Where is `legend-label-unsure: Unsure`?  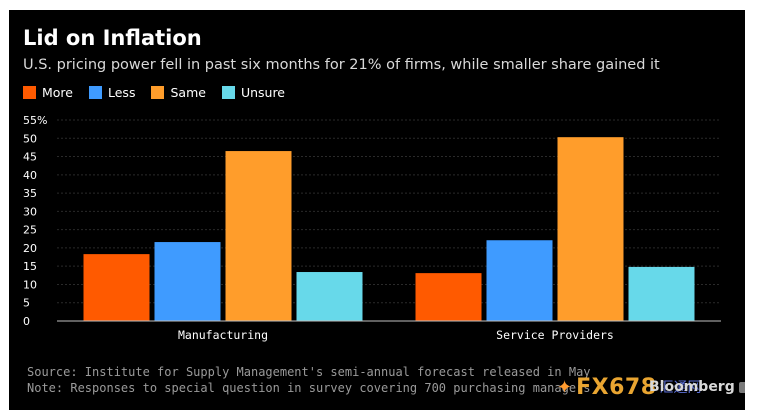 legend-label-unsure: Unsure is located at coordinates (262, 92).